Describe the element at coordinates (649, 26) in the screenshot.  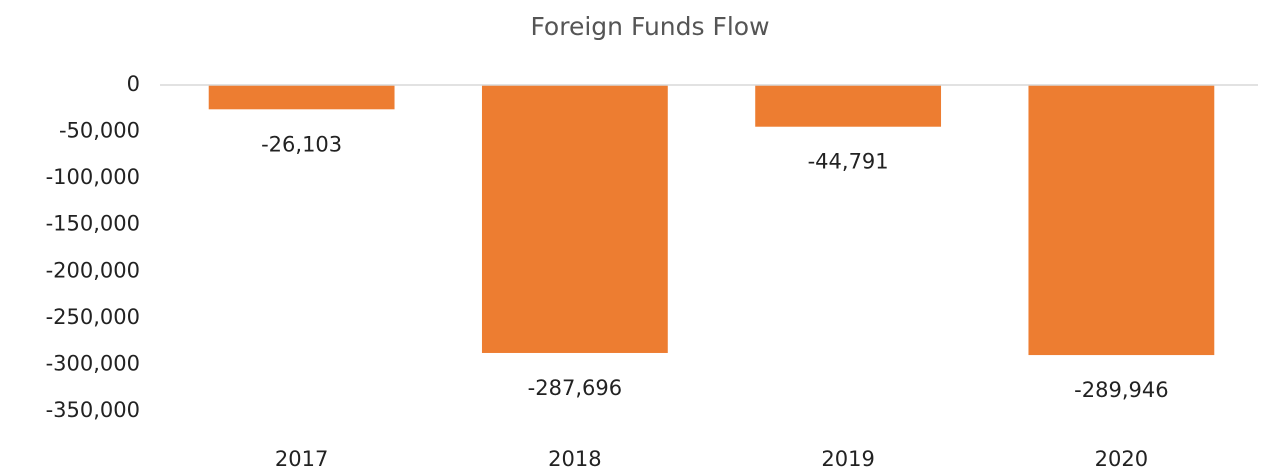
I see `chart-title: Foreign Funds Flow` at that location.